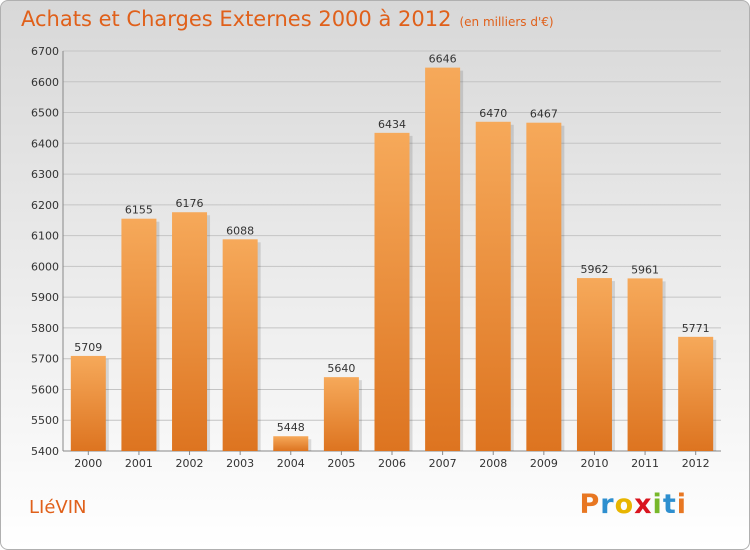 The image size is (750, 550). Describe the element at coordinates (240, 463) in the screenshot. I see `x-tick-label: 2003` at that location.